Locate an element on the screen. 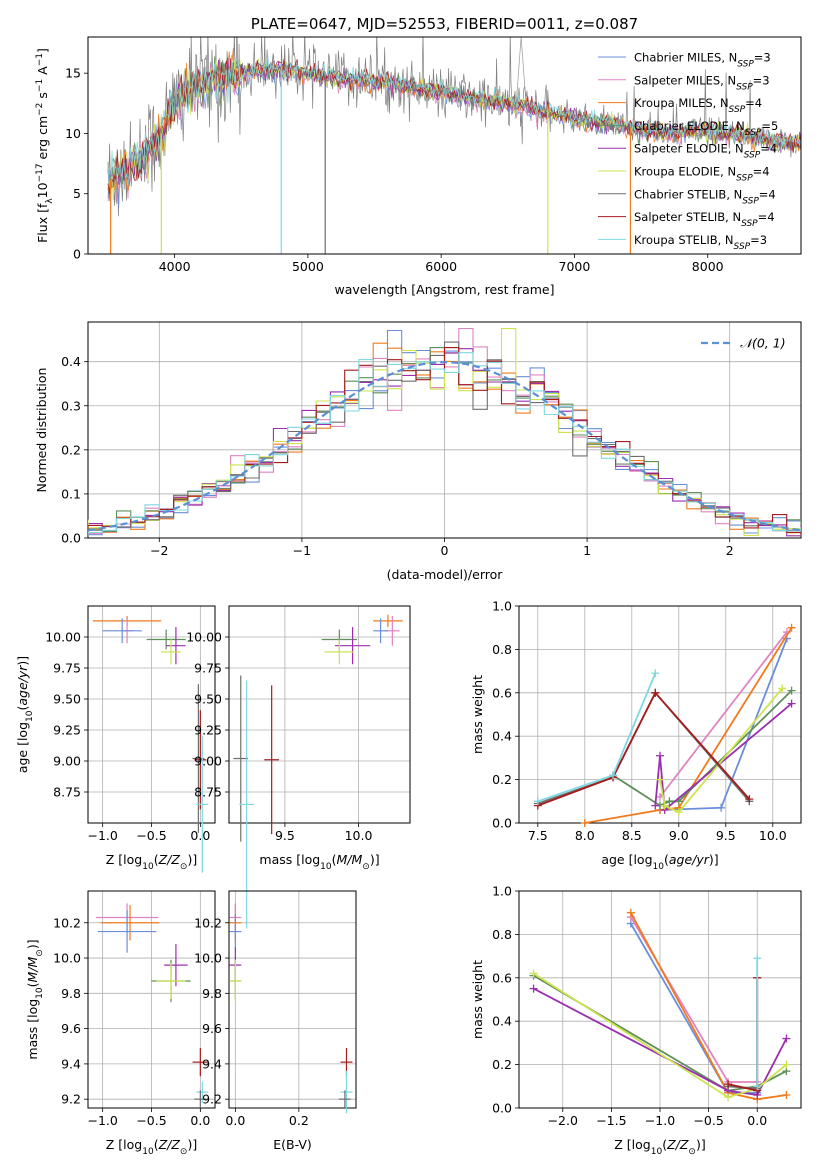  y-tick-label: 0.4 is located at coordinates (71, 361).